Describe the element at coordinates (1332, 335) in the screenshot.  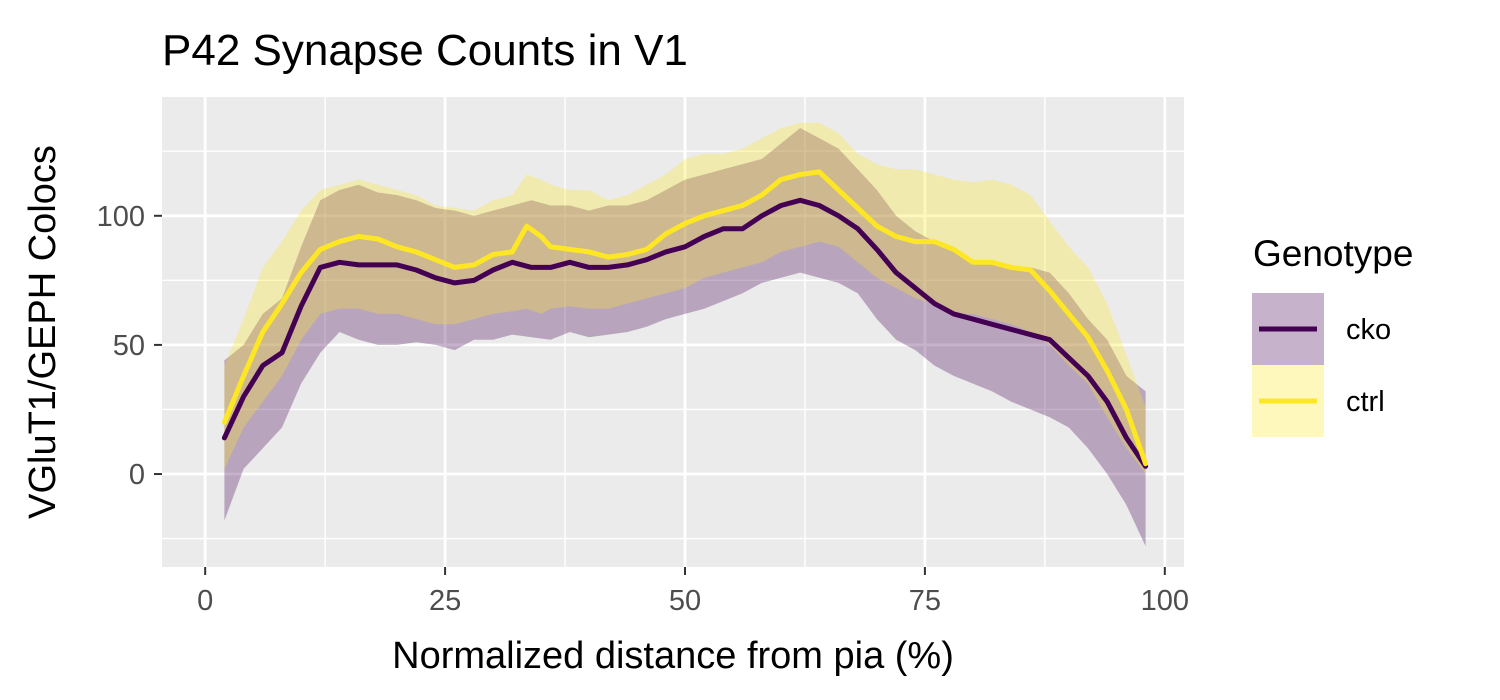
I see `legend: Genotype cko ctrl` at that location.